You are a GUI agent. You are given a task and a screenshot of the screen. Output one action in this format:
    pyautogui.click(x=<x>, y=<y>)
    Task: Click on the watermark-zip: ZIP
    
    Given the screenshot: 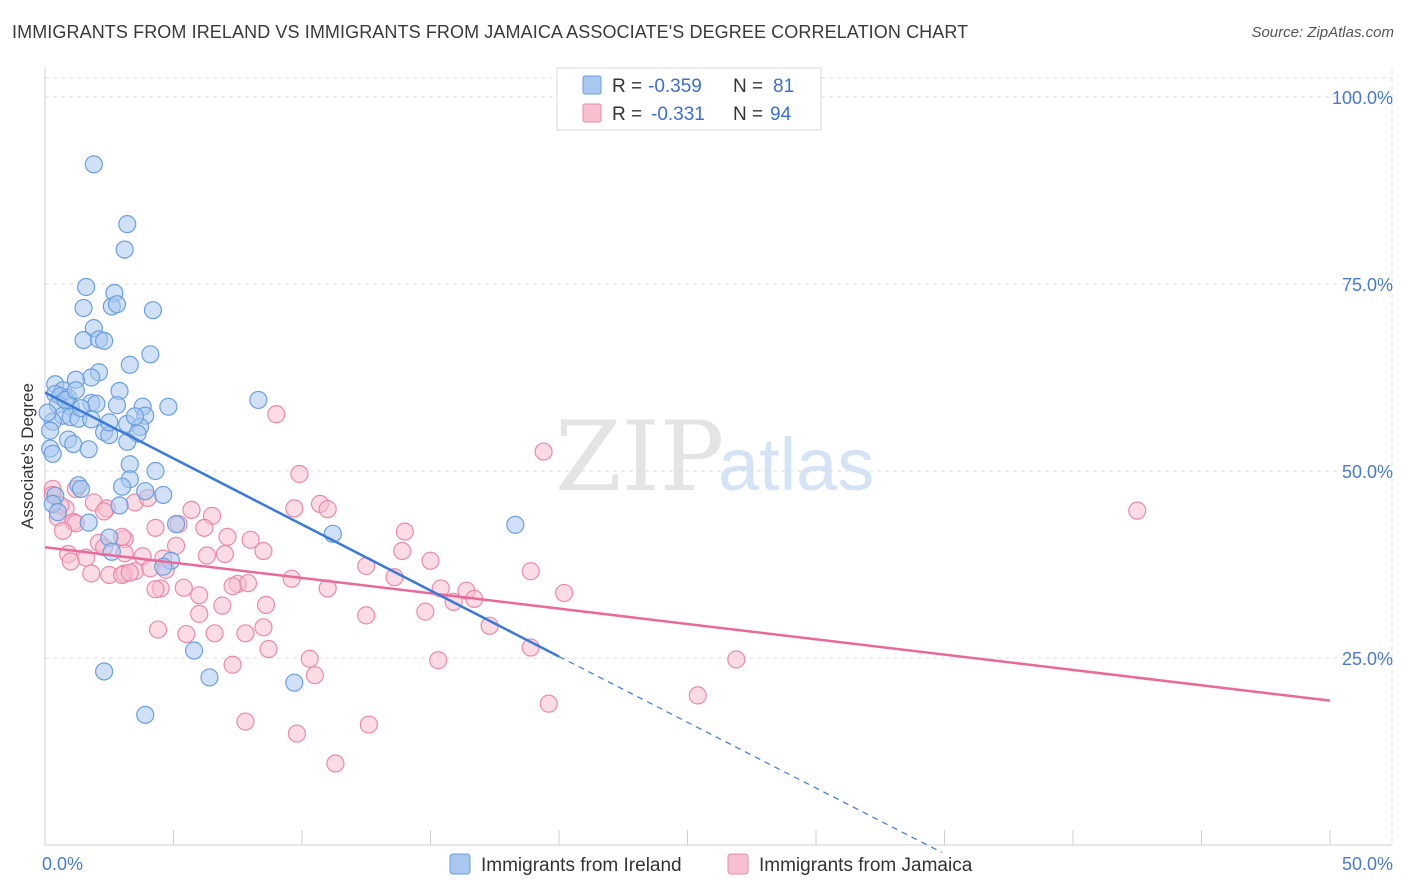 What is the action you would take?
    pyautogui.click(x=639, y=457)
    